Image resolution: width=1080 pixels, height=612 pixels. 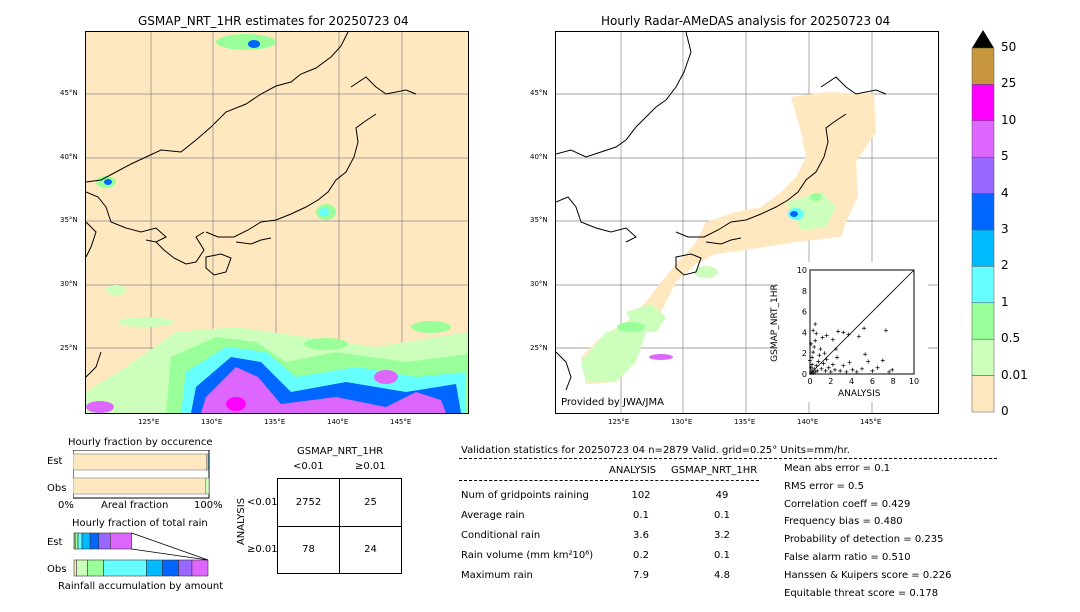 What do you see at coordinates (824, 486) in the screenshot?
I see `validation-score: RMS error = 0.5` at bounding box center [824, 486].